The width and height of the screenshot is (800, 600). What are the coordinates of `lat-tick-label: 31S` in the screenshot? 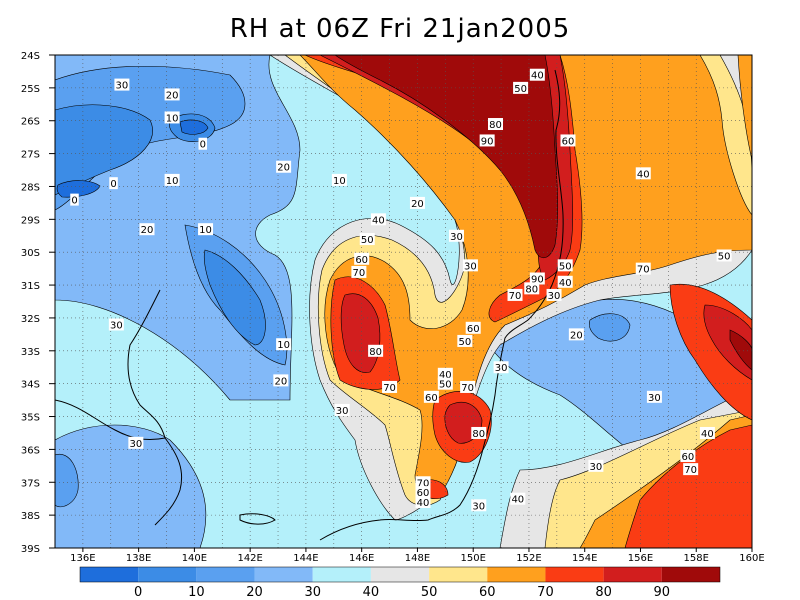 It's located at (30, 286).